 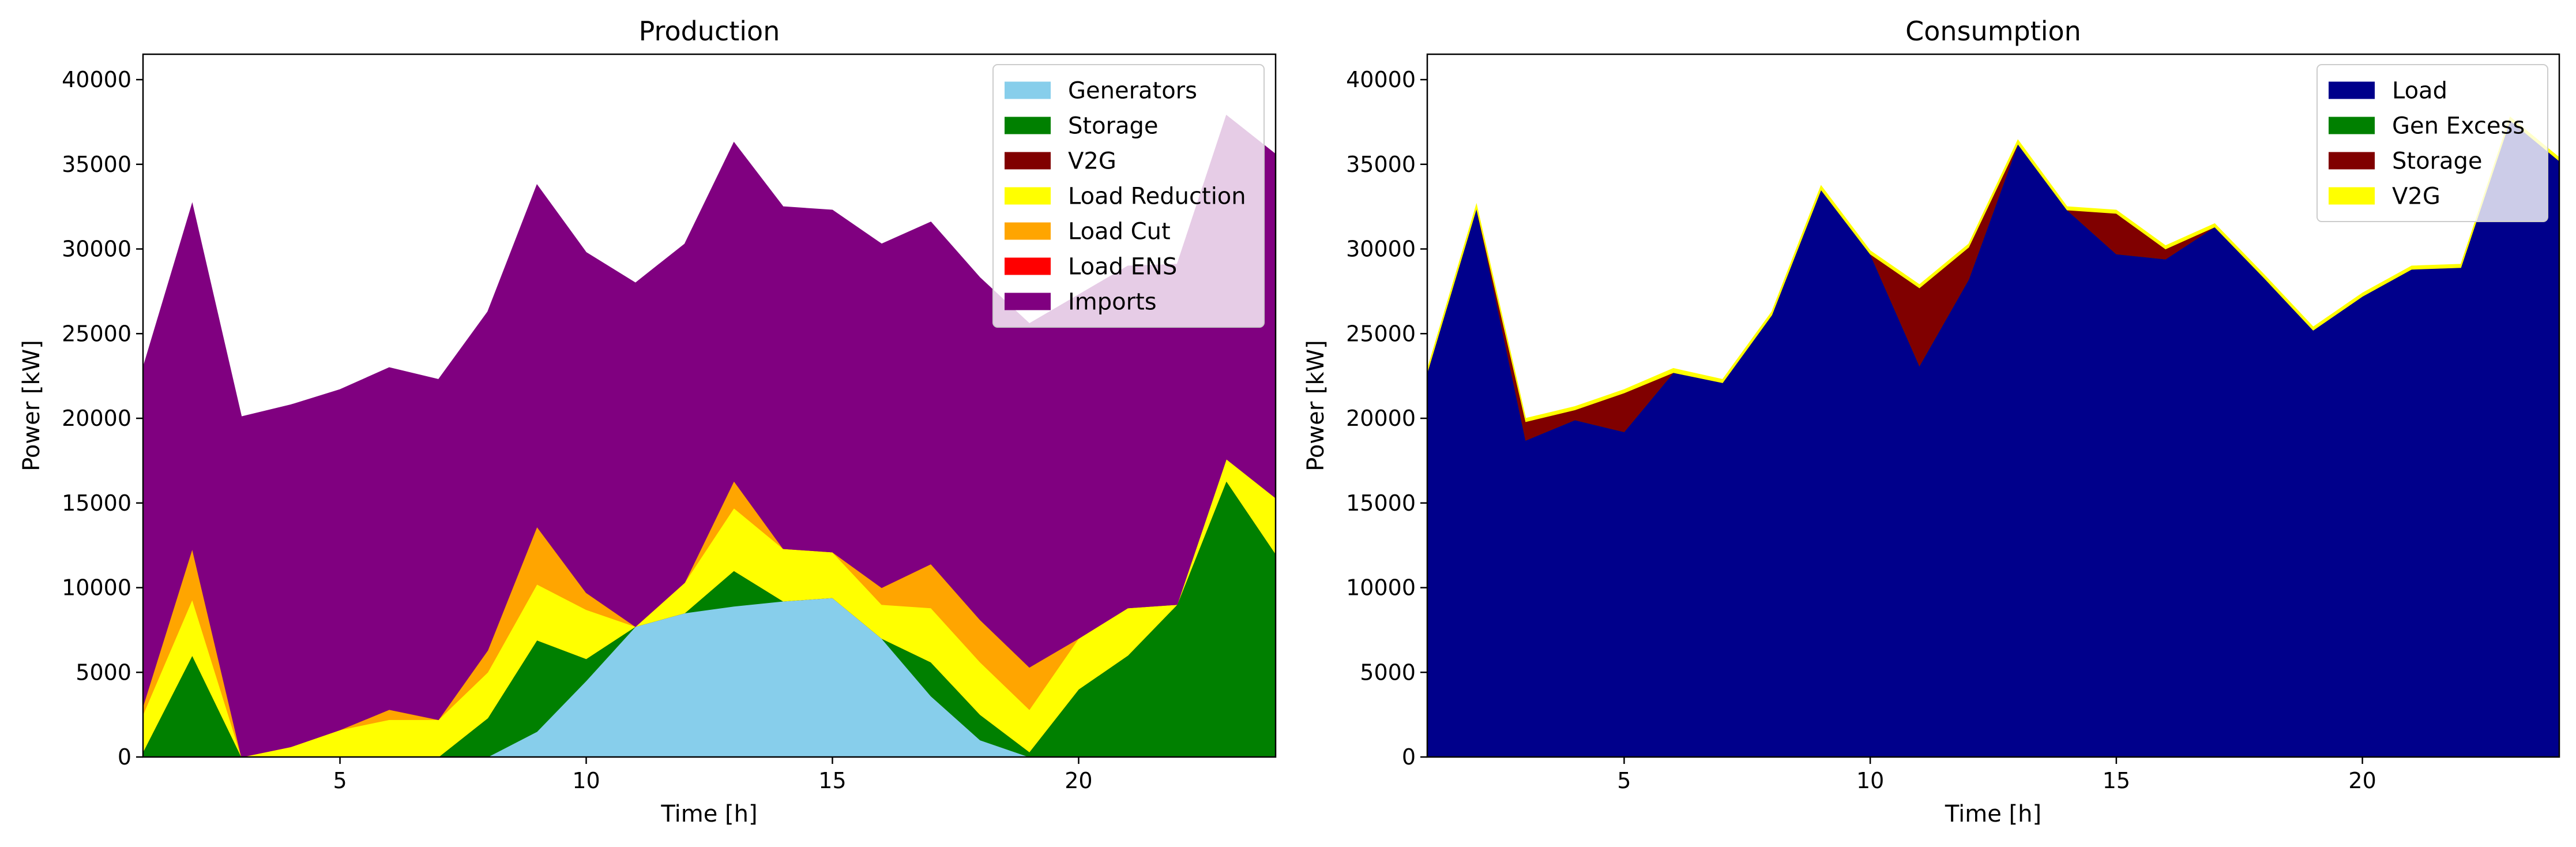 I want to click on production-legend-label: Load Reduction, so click(x=1157, y=197).